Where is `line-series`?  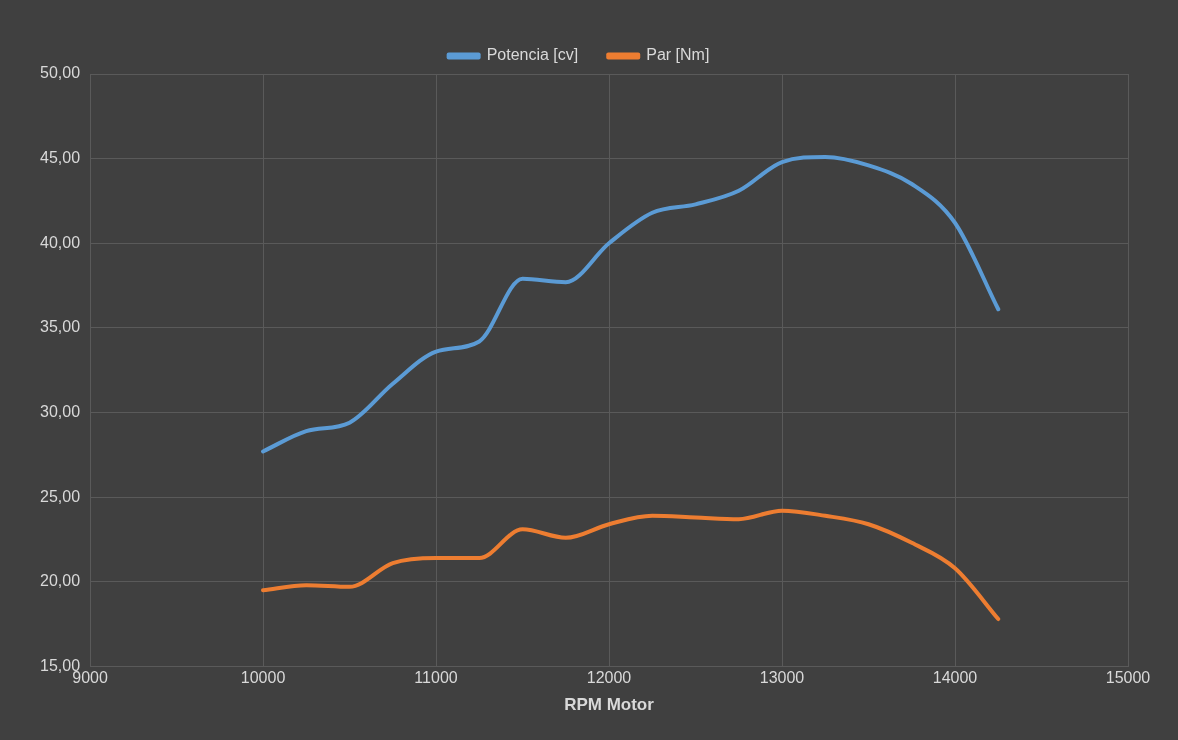 line-series is located at coordinates (631, 565).